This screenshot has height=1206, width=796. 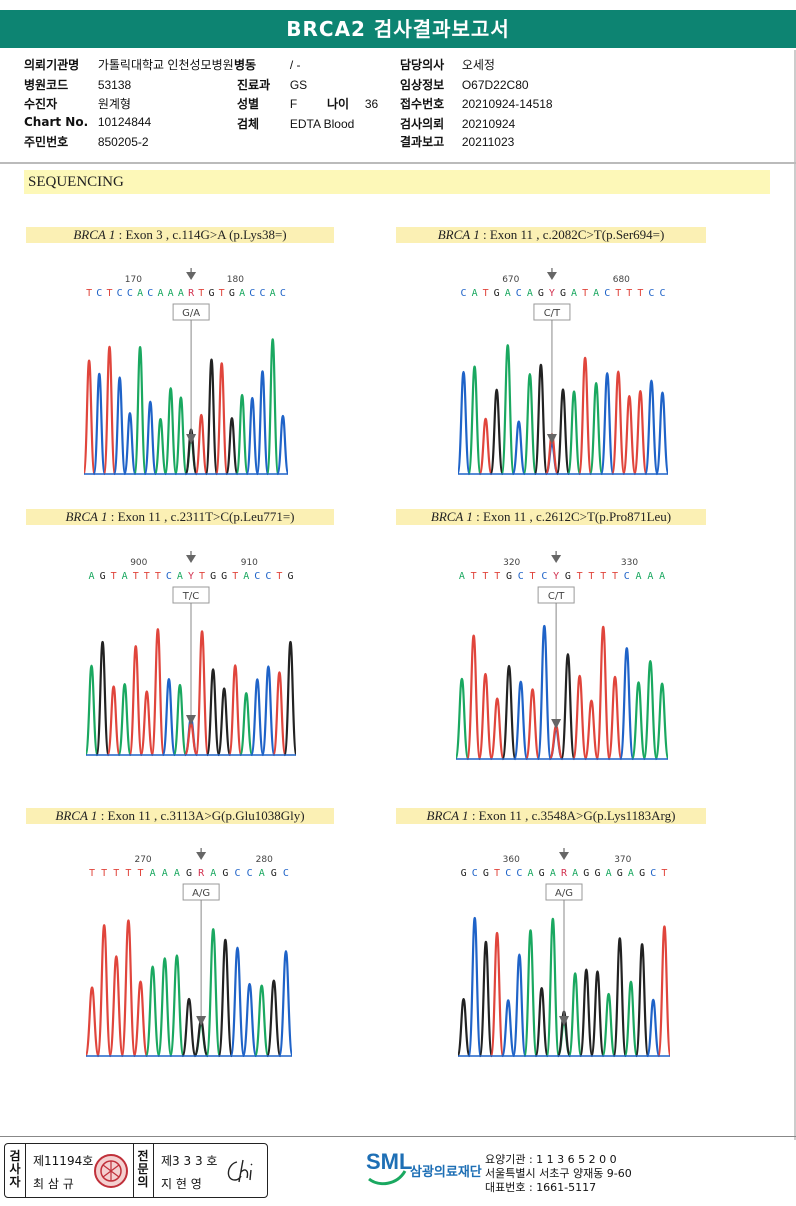 I want to click on id-no-label: 주민번호, so click(x=46, y=142).